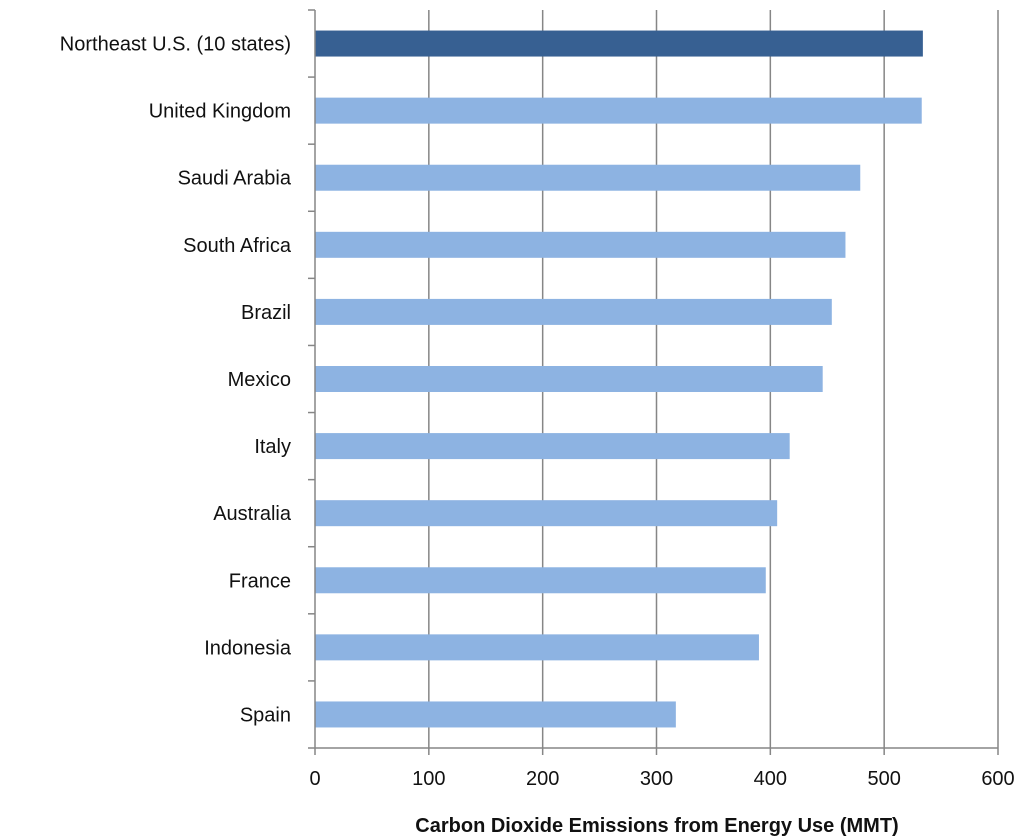 The height and width of the screenshot is (838, 1026). Describe the element at coordinates (542, 779) in the screenshot. I see `x-tick-label: 200` at that location.